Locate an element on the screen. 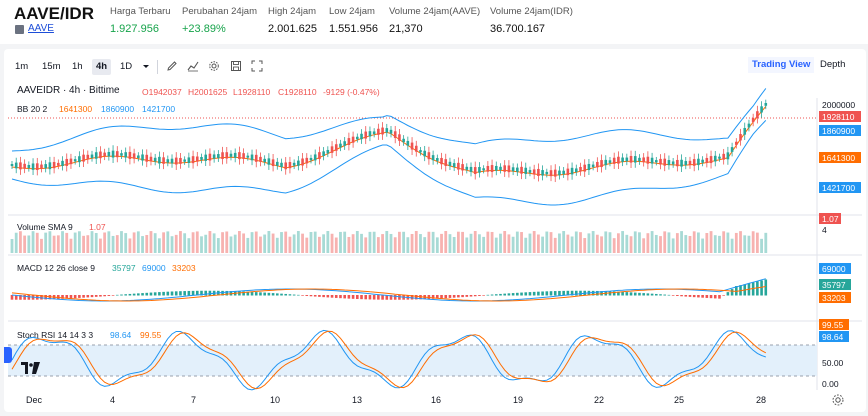 The width and height of the screenshot is (868, 416). tab-trading-view: Trading View is located at coordinates (781, 65).